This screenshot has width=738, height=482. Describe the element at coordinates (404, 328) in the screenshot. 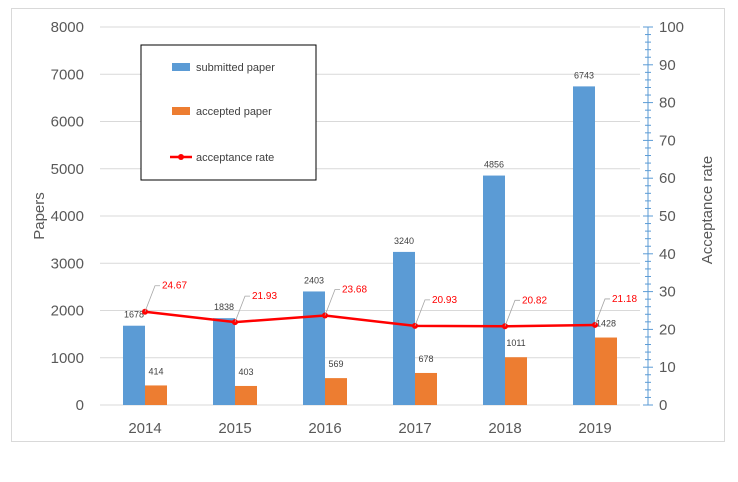

I see `bar-submitted-2017` at that location.